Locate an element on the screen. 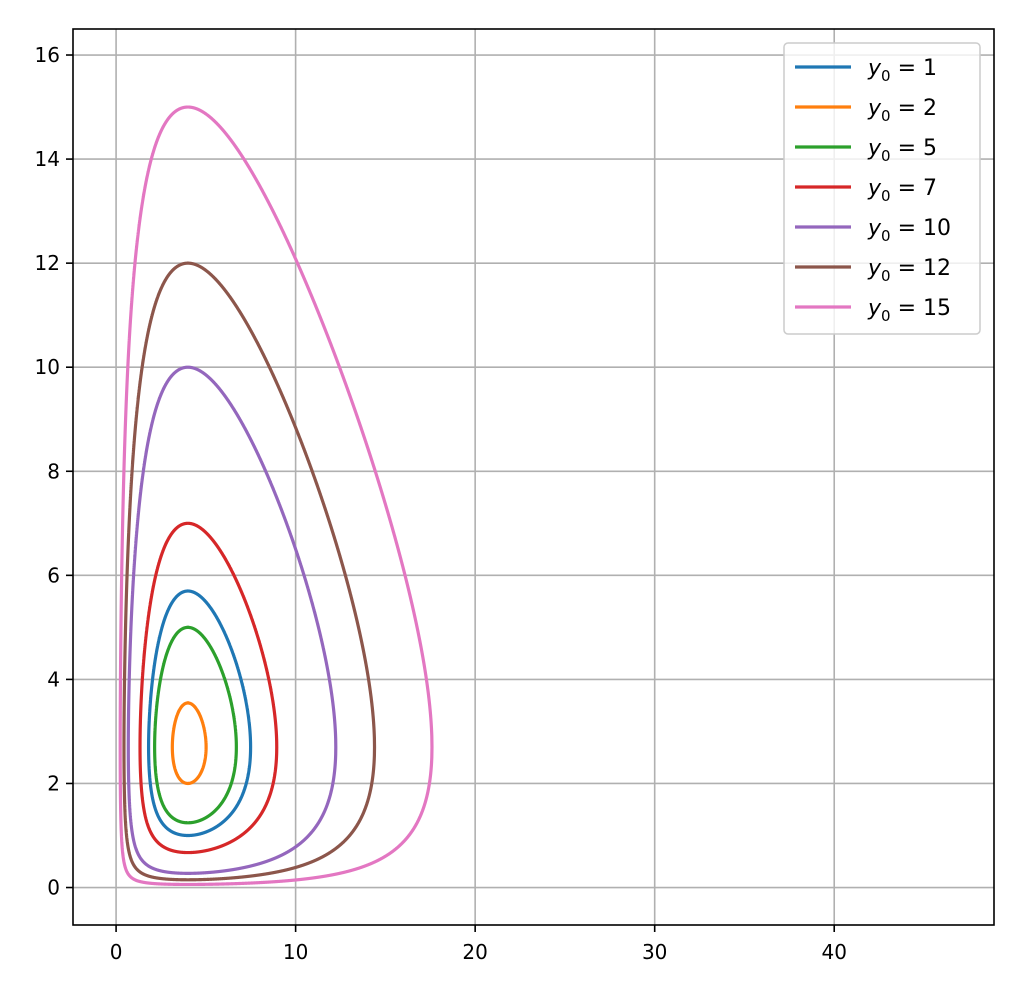 The image size is (1024, 997). x-tick-label: 20 is located at coordinates (474, 952).